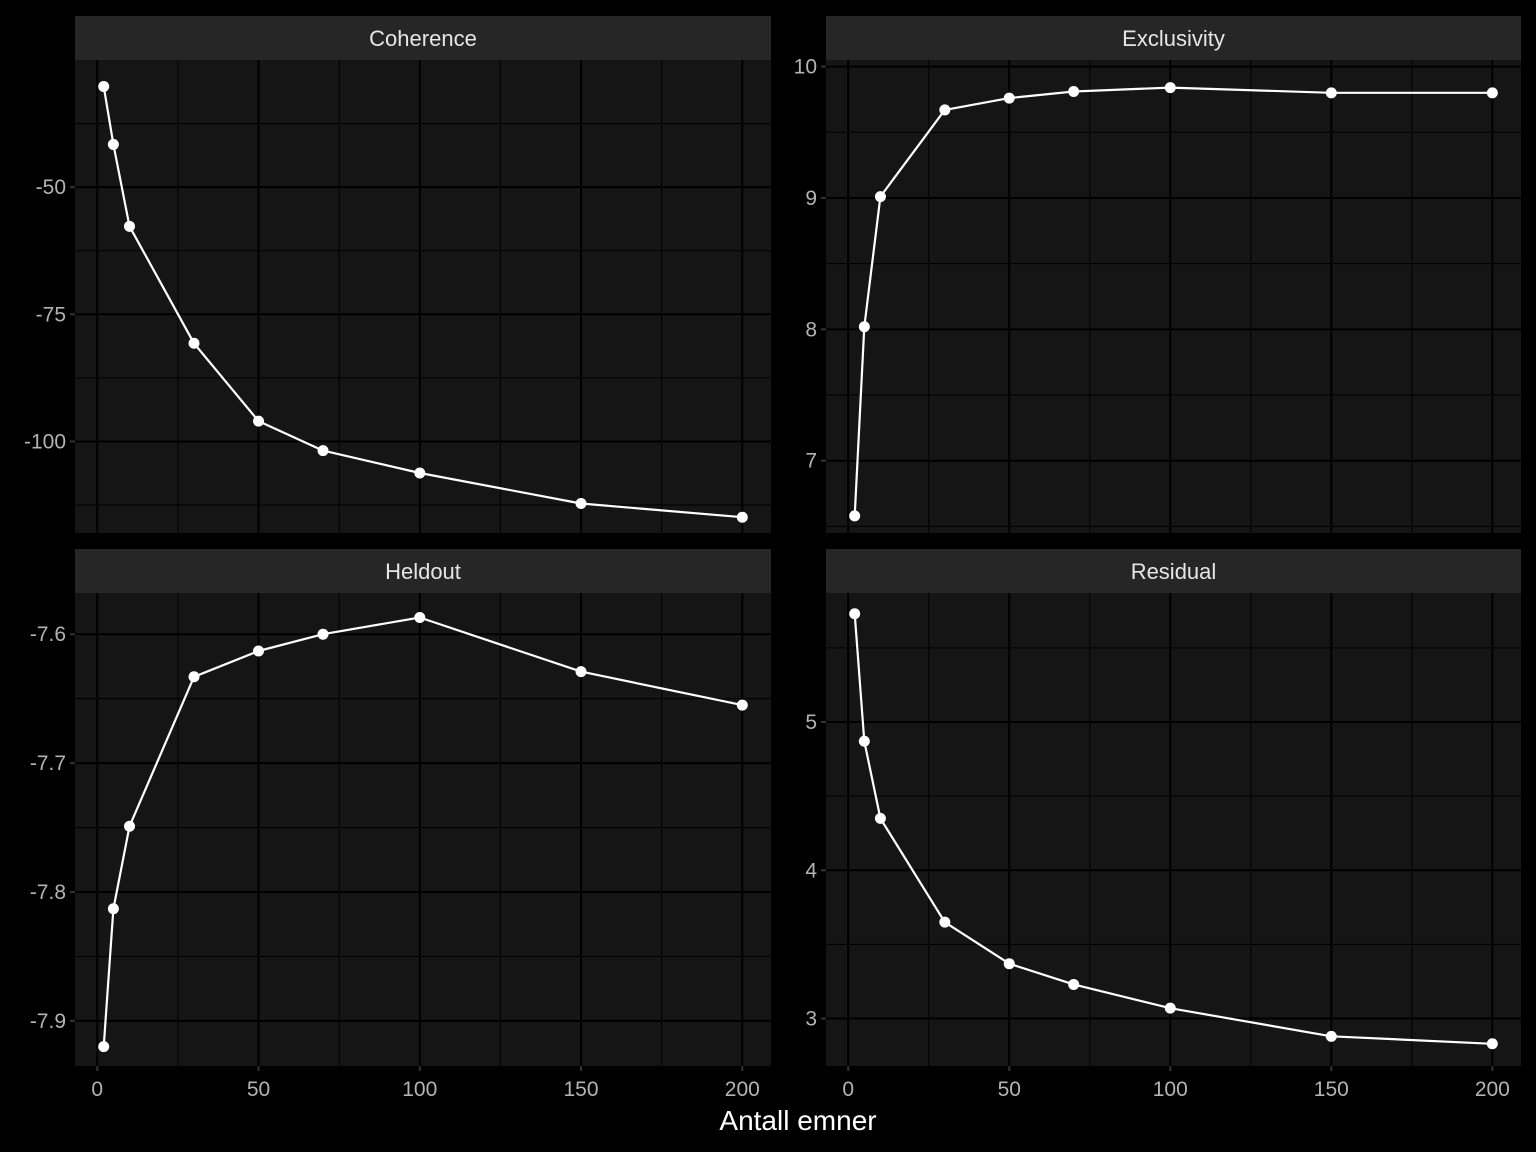 The width and height of the screenshot is (1536, 1152). What do you see at coordinates (48, 892) in the screenshot?
I see `y-tick-label: -7.8` at bounding box center [48, 892].